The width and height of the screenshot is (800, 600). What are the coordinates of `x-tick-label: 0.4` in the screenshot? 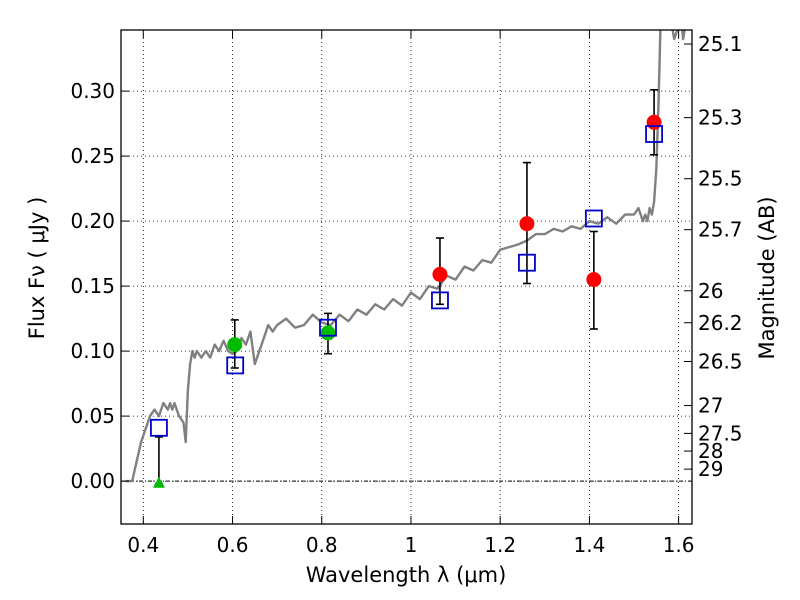 It's located at (143, 545).